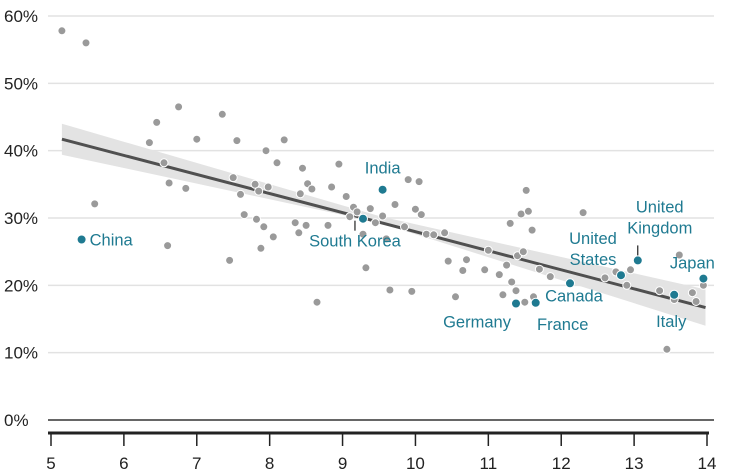 The image size is (750, 476). What do you see at coordinates (378, 438) in the screenshot?
I see `x-axis` at bounding box center [378, 438].